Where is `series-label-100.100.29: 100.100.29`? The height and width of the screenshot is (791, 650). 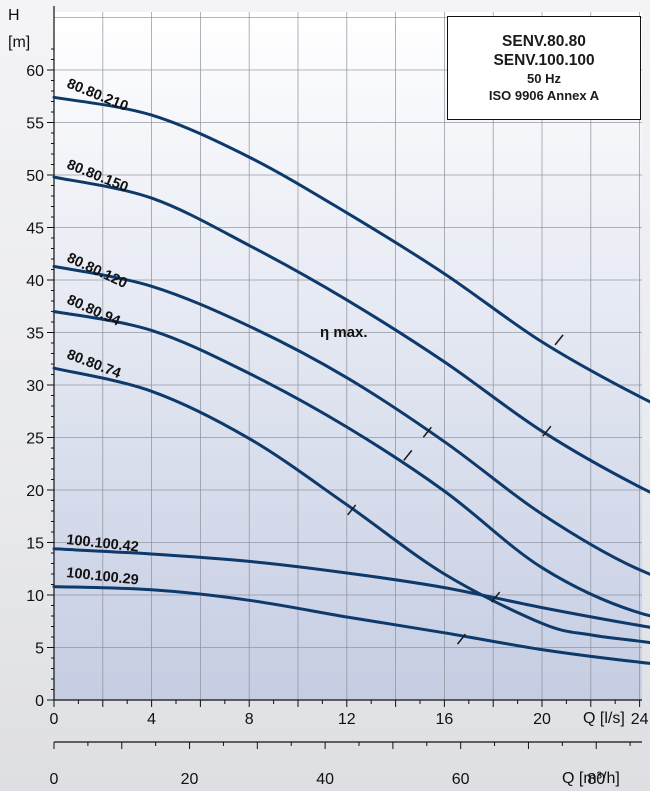
series-label-100.100.29: 100.100.29 is located at coordinates (103, 576).